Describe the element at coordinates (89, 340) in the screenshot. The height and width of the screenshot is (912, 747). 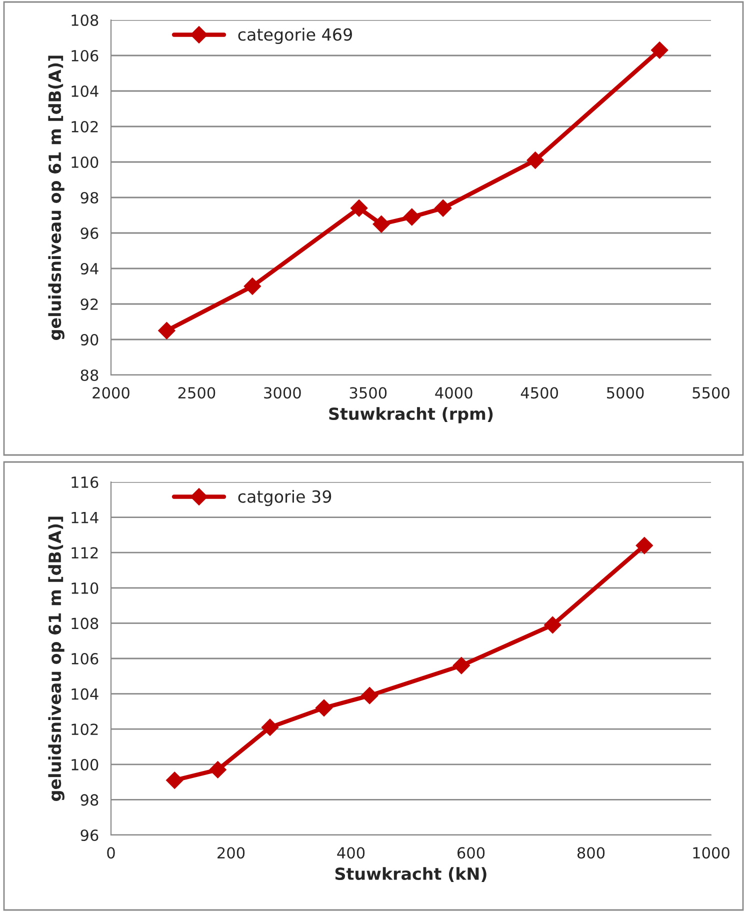
I see `y-tick-label: 90` at that location.